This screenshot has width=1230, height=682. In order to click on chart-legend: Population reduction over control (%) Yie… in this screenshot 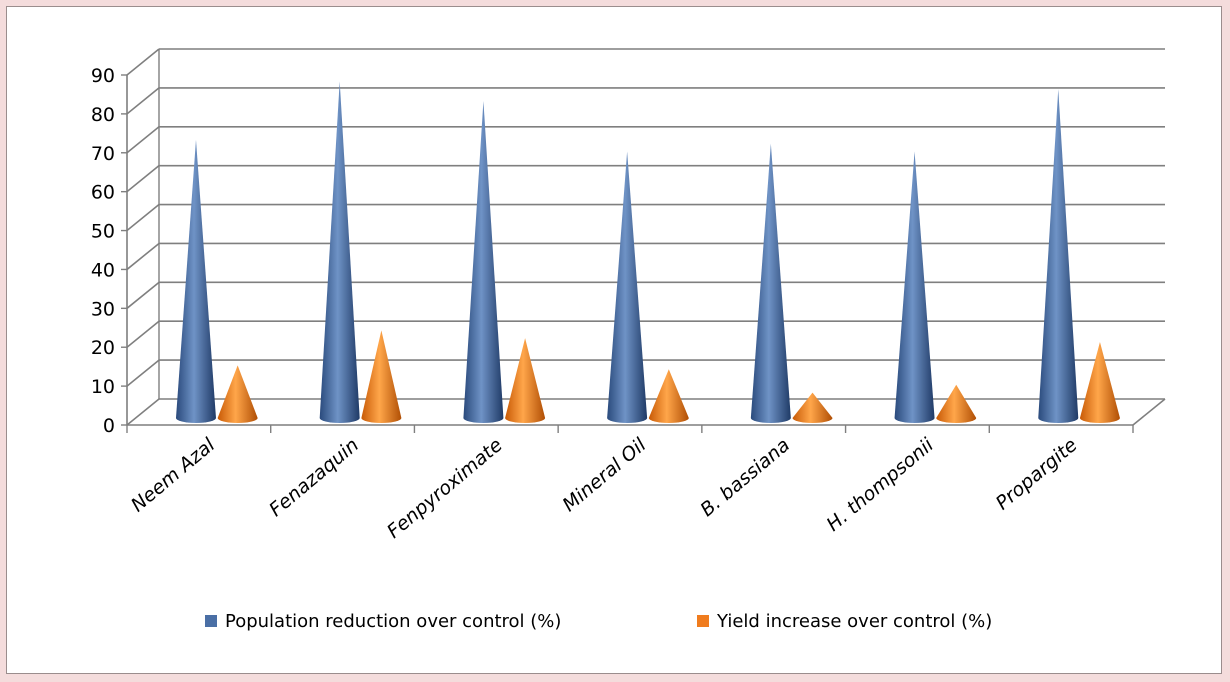, I will do `click(598, 621)`.